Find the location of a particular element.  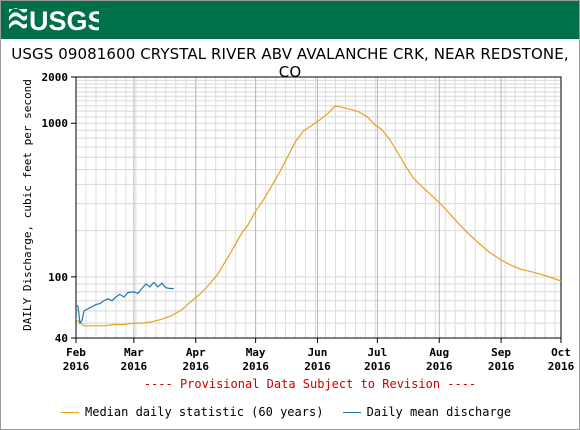

x-tick-month: Jul is located at coordinates (377, 352).